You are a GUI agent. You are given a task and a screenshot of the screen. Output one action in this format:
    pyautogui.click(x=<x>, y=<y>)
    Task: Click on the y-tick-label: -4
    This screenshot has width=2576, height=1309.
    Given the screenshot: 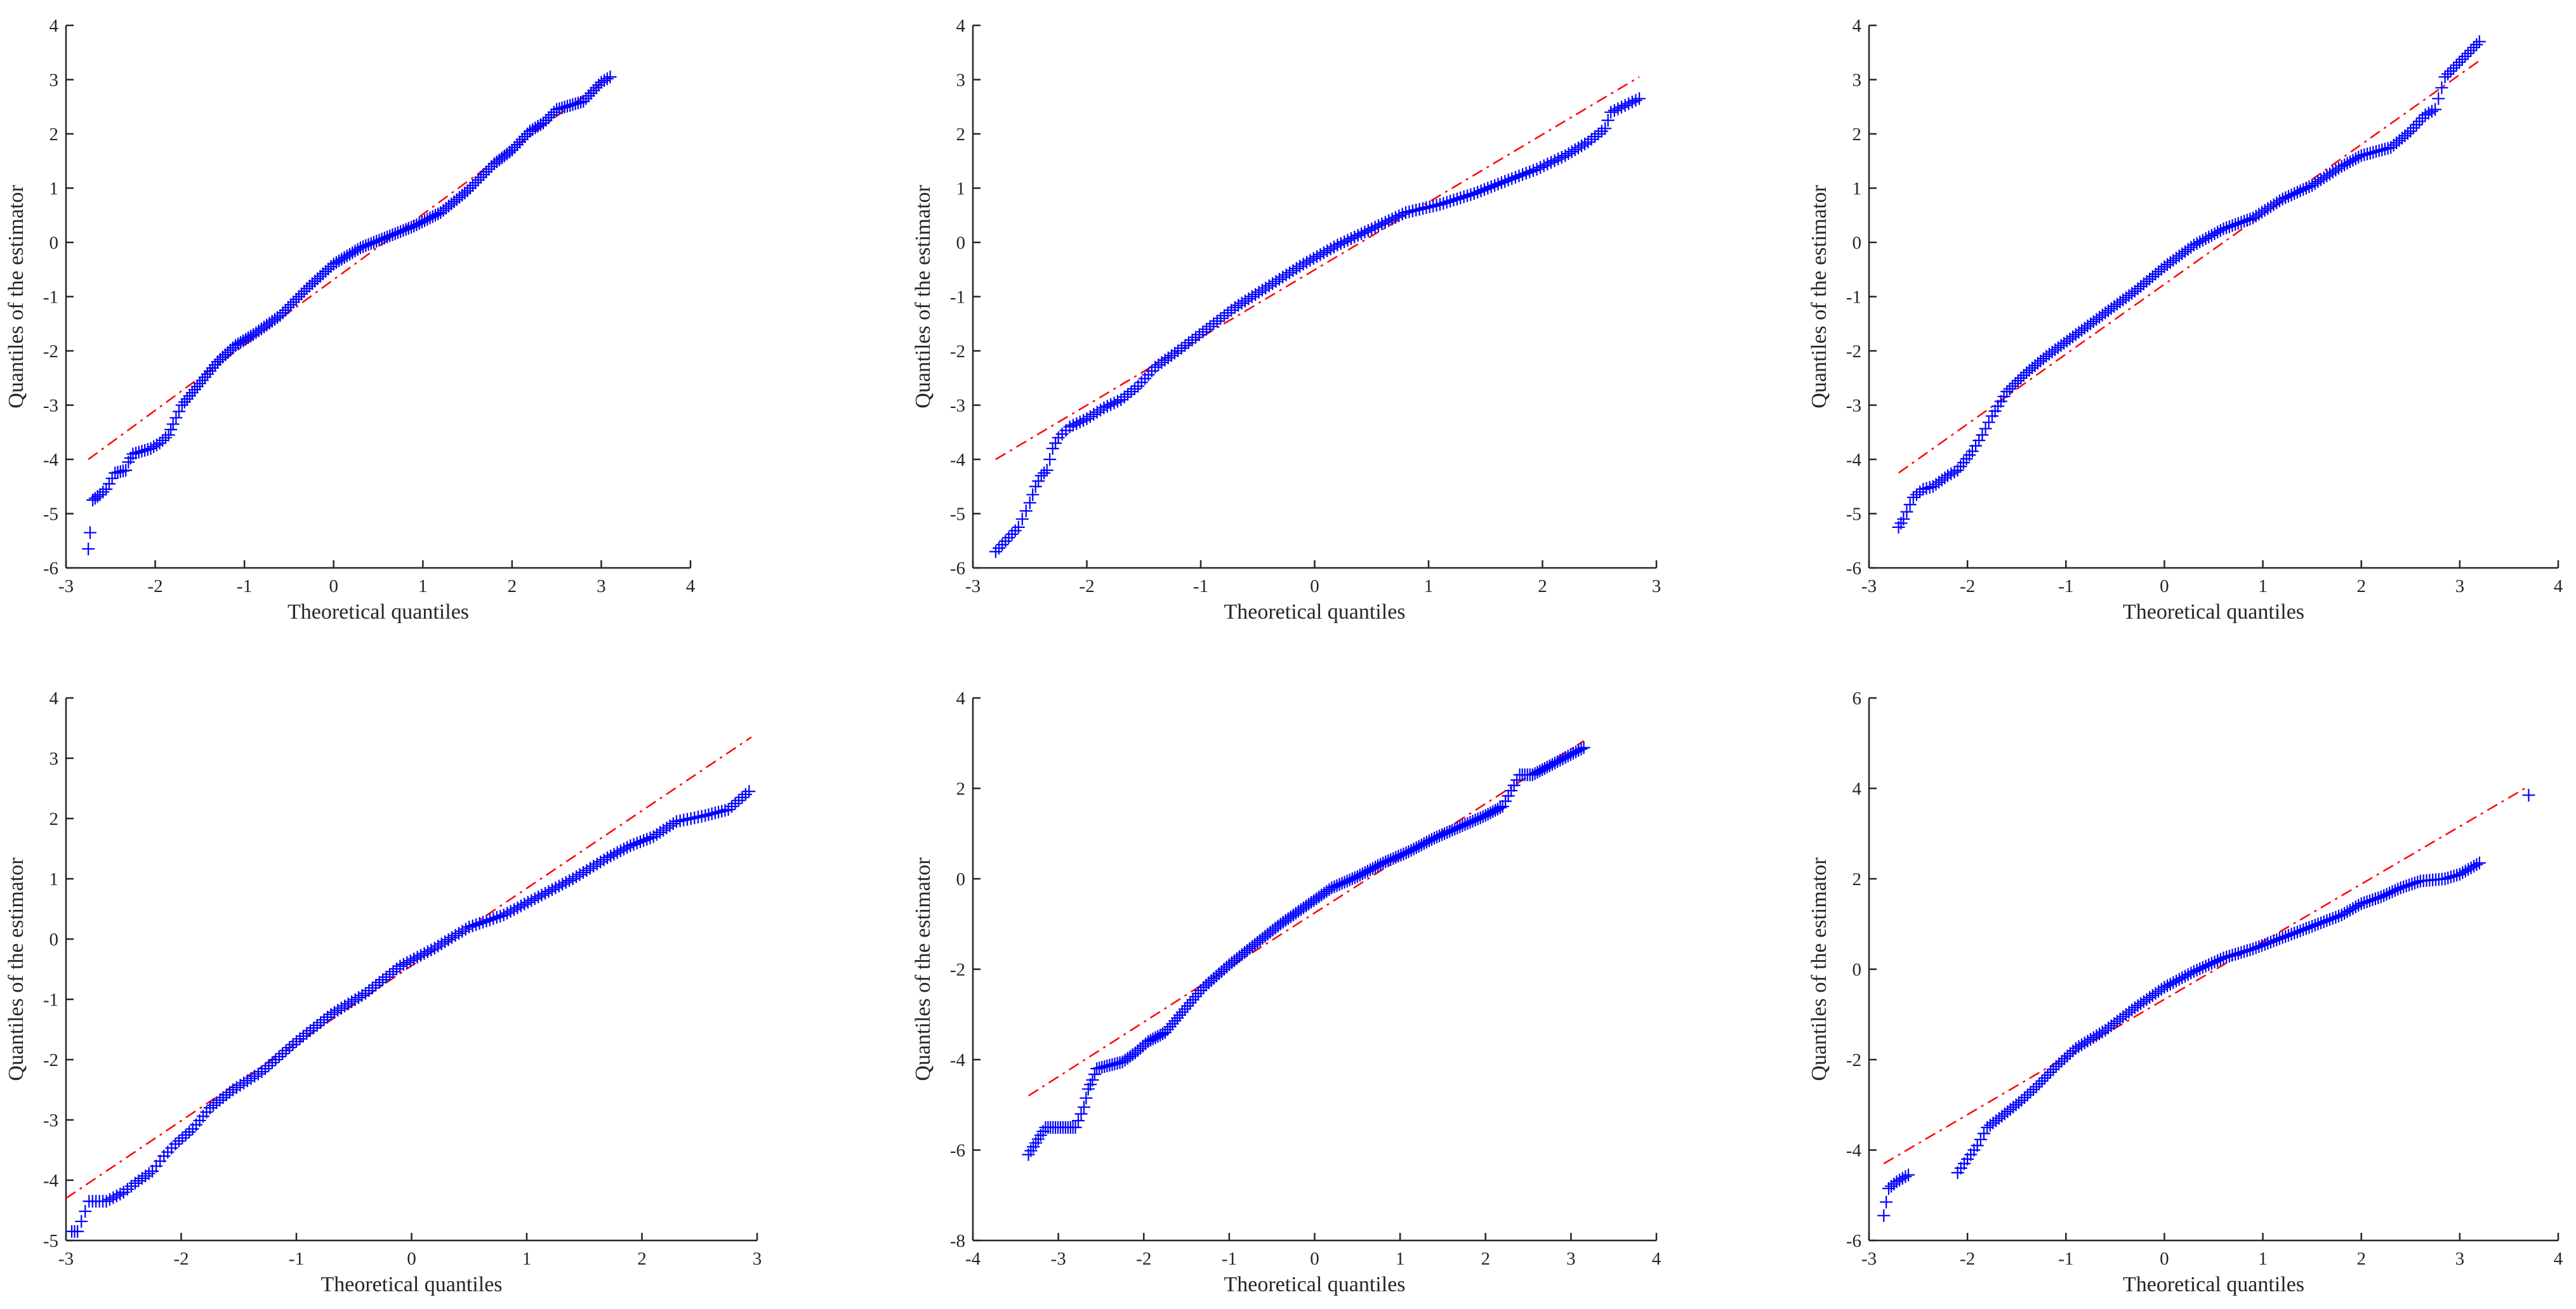 What is the action you would take?
    pyautogui.click(x=1854, y=460)
    